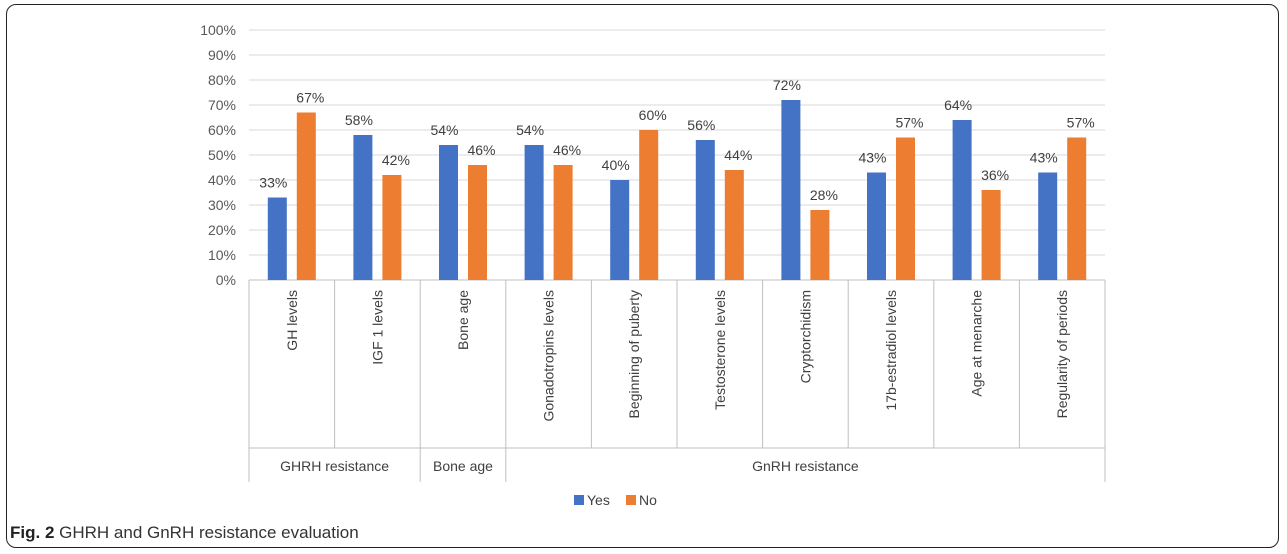 Image resolution: width=1287 pixels, height=554 pixels. I want to click on data-label: 72%, so click(787, 85).